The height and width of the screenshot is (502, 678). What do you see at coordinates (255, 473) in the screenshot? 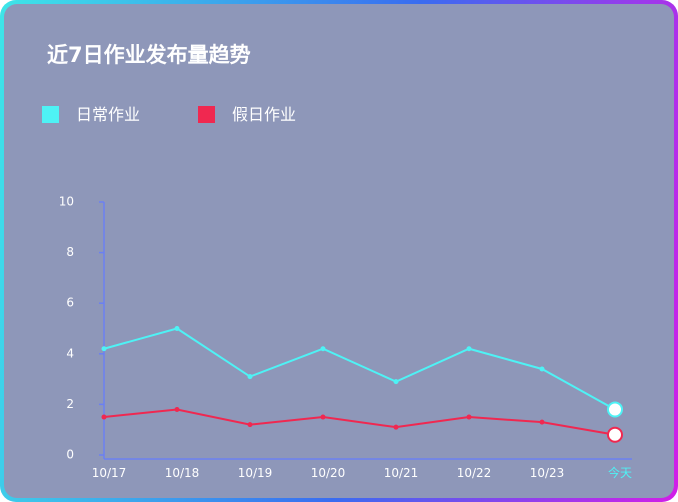
I see `x-tick-label: 10/19` at bounding box center [255, 473].